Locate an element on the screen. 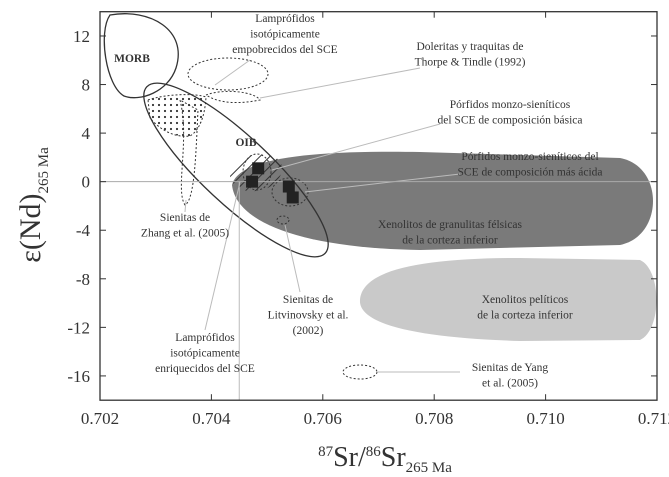 Image resolution: width=669 pixels, height=477 pixels. annotation: Pórfidos monzo-sieníticos del is located at coordinates (529, 157).